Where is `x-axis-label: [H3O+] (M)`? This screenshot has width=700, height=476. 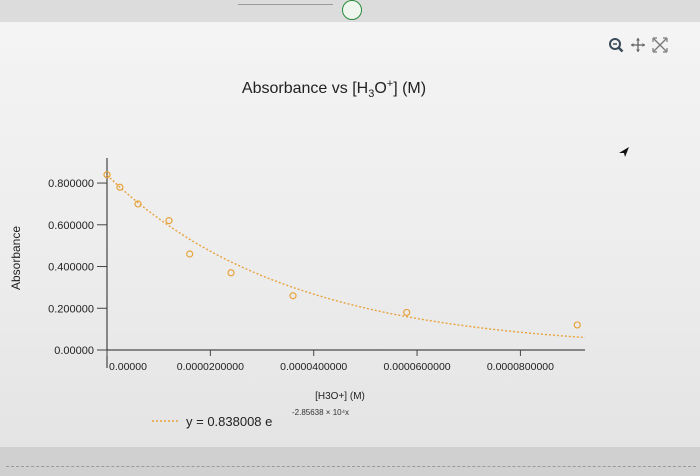
x-axis-label: [H3O+] (M) is located at coordinates (340, 396).